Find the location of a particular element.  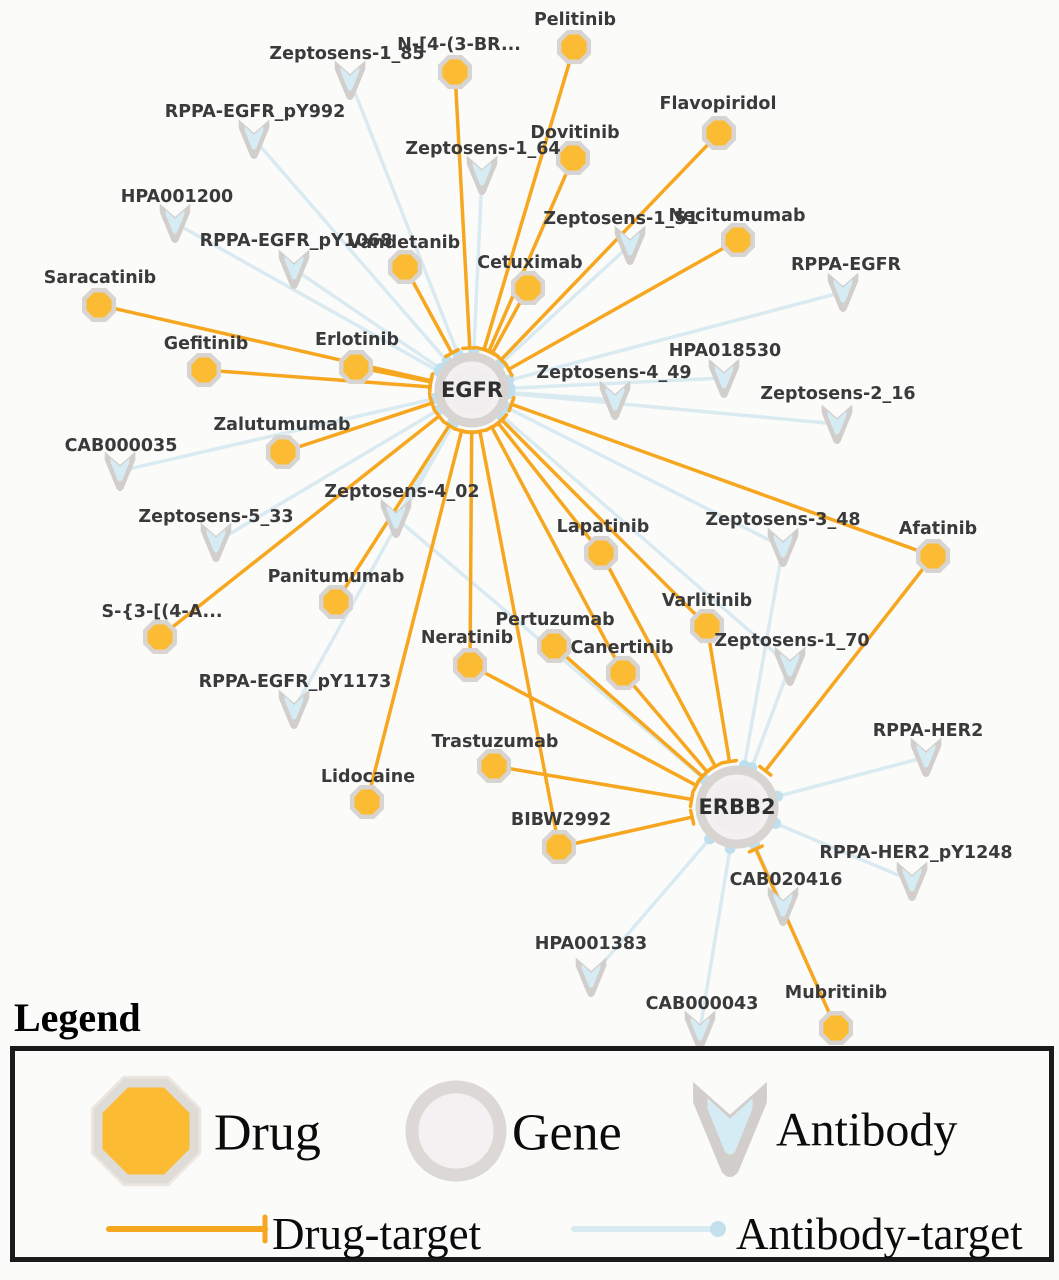

drug-label: Vandetanib is located at coordinates (404, 243).